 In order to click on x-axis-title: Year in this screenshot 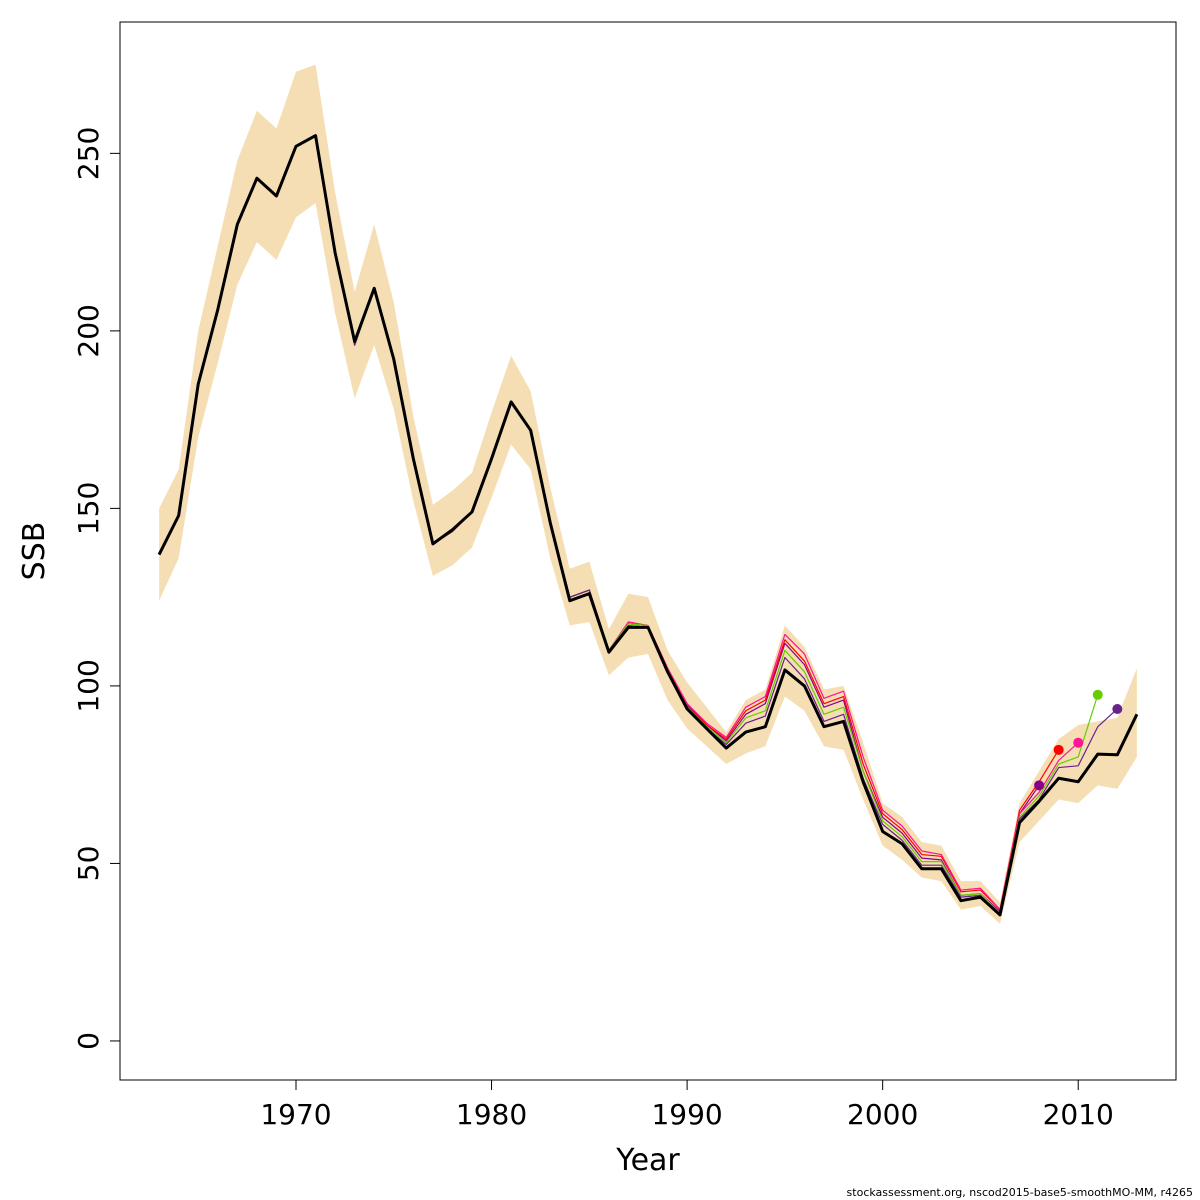, I will do `click(647, 1160)`.